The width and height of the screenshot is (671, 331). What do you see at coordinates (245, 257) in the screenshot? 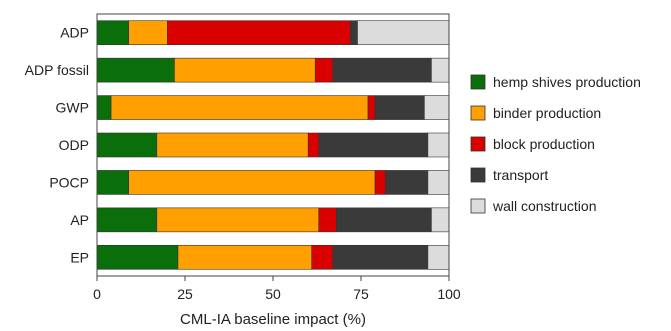
I see `bar-ep-binder-production` at bounding box center [245, 257].